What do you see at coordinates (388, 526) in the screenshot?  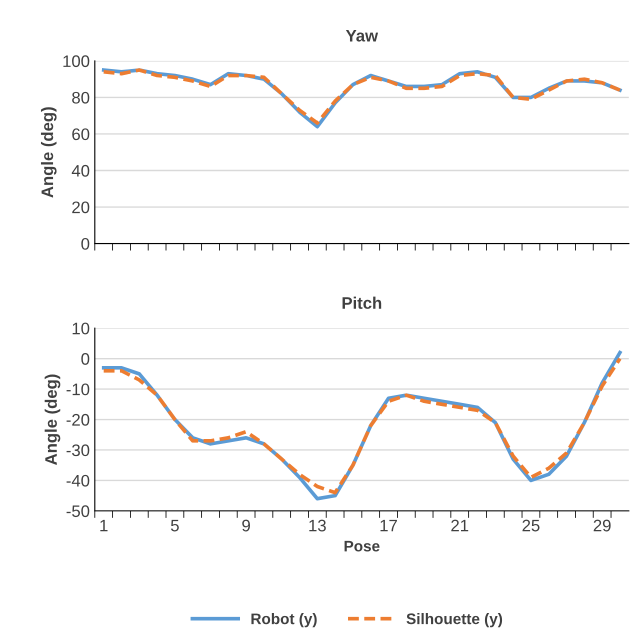 I see `x-tick-label: 17` at bounding box center [388, 526].